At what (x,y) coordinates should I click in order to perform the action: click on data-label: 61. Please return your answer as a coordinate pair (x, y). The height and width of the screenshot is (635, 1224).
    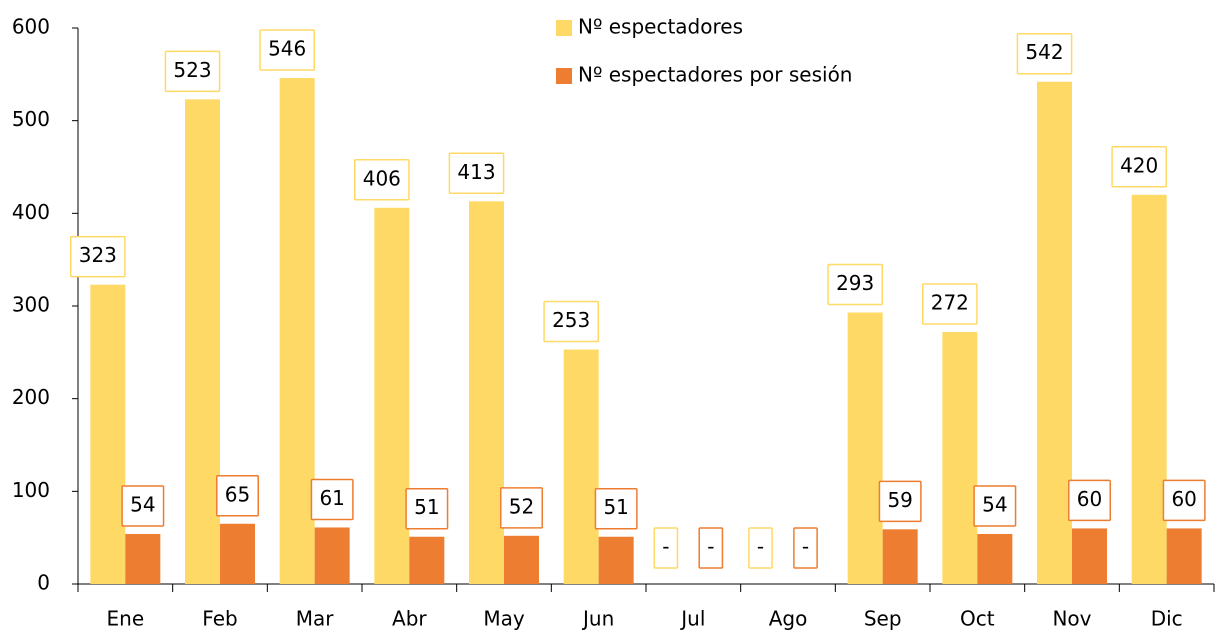
    Looking at the image, I should click on (331, 498).